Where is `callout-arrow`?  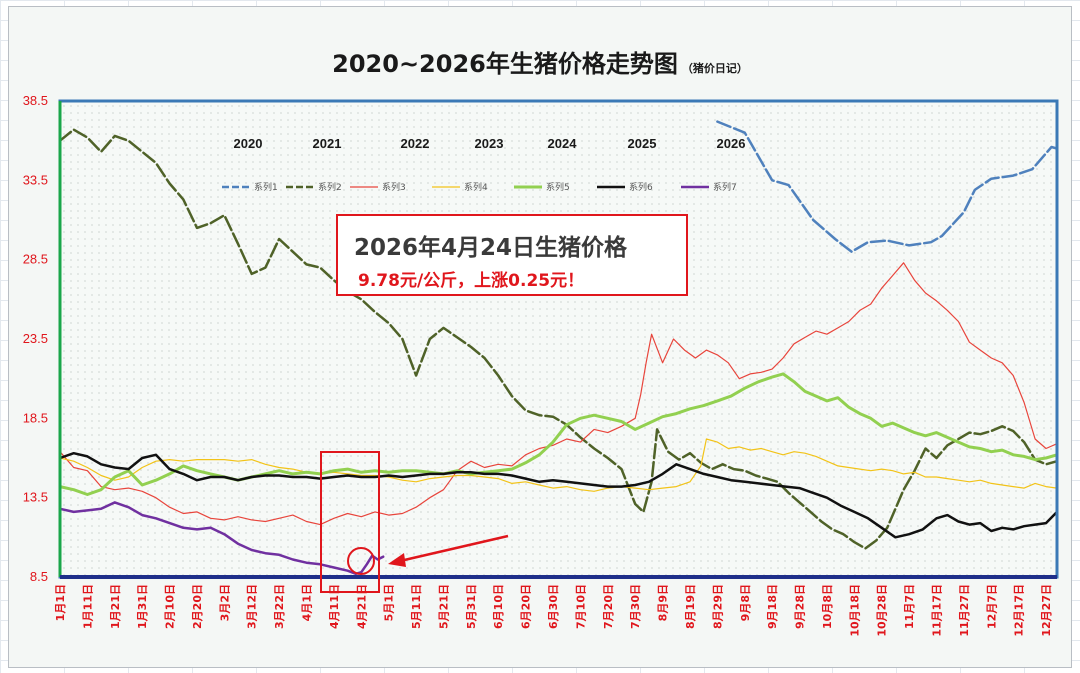
callout-arrow is located at coordinates (454, 548).